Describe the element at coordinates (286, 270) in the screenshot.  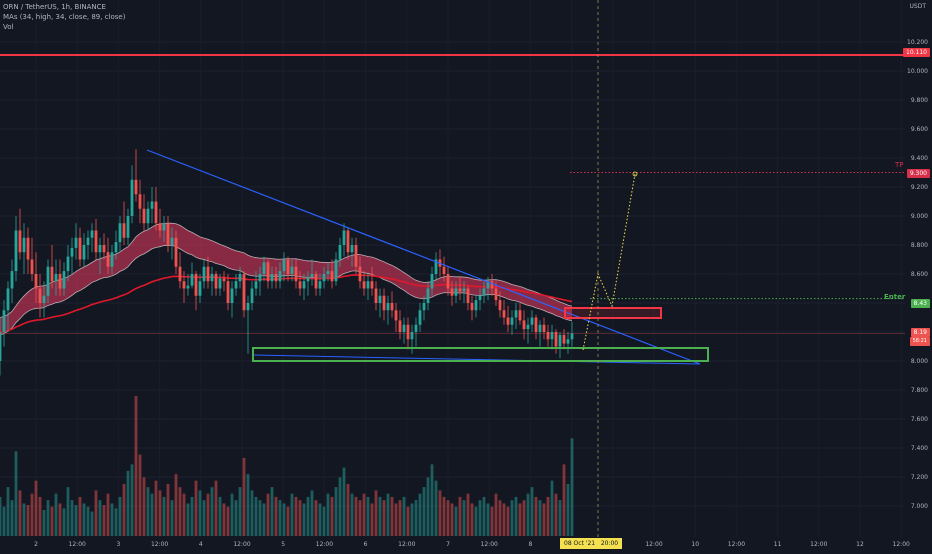
I see `ma-34-high-line` at that location.